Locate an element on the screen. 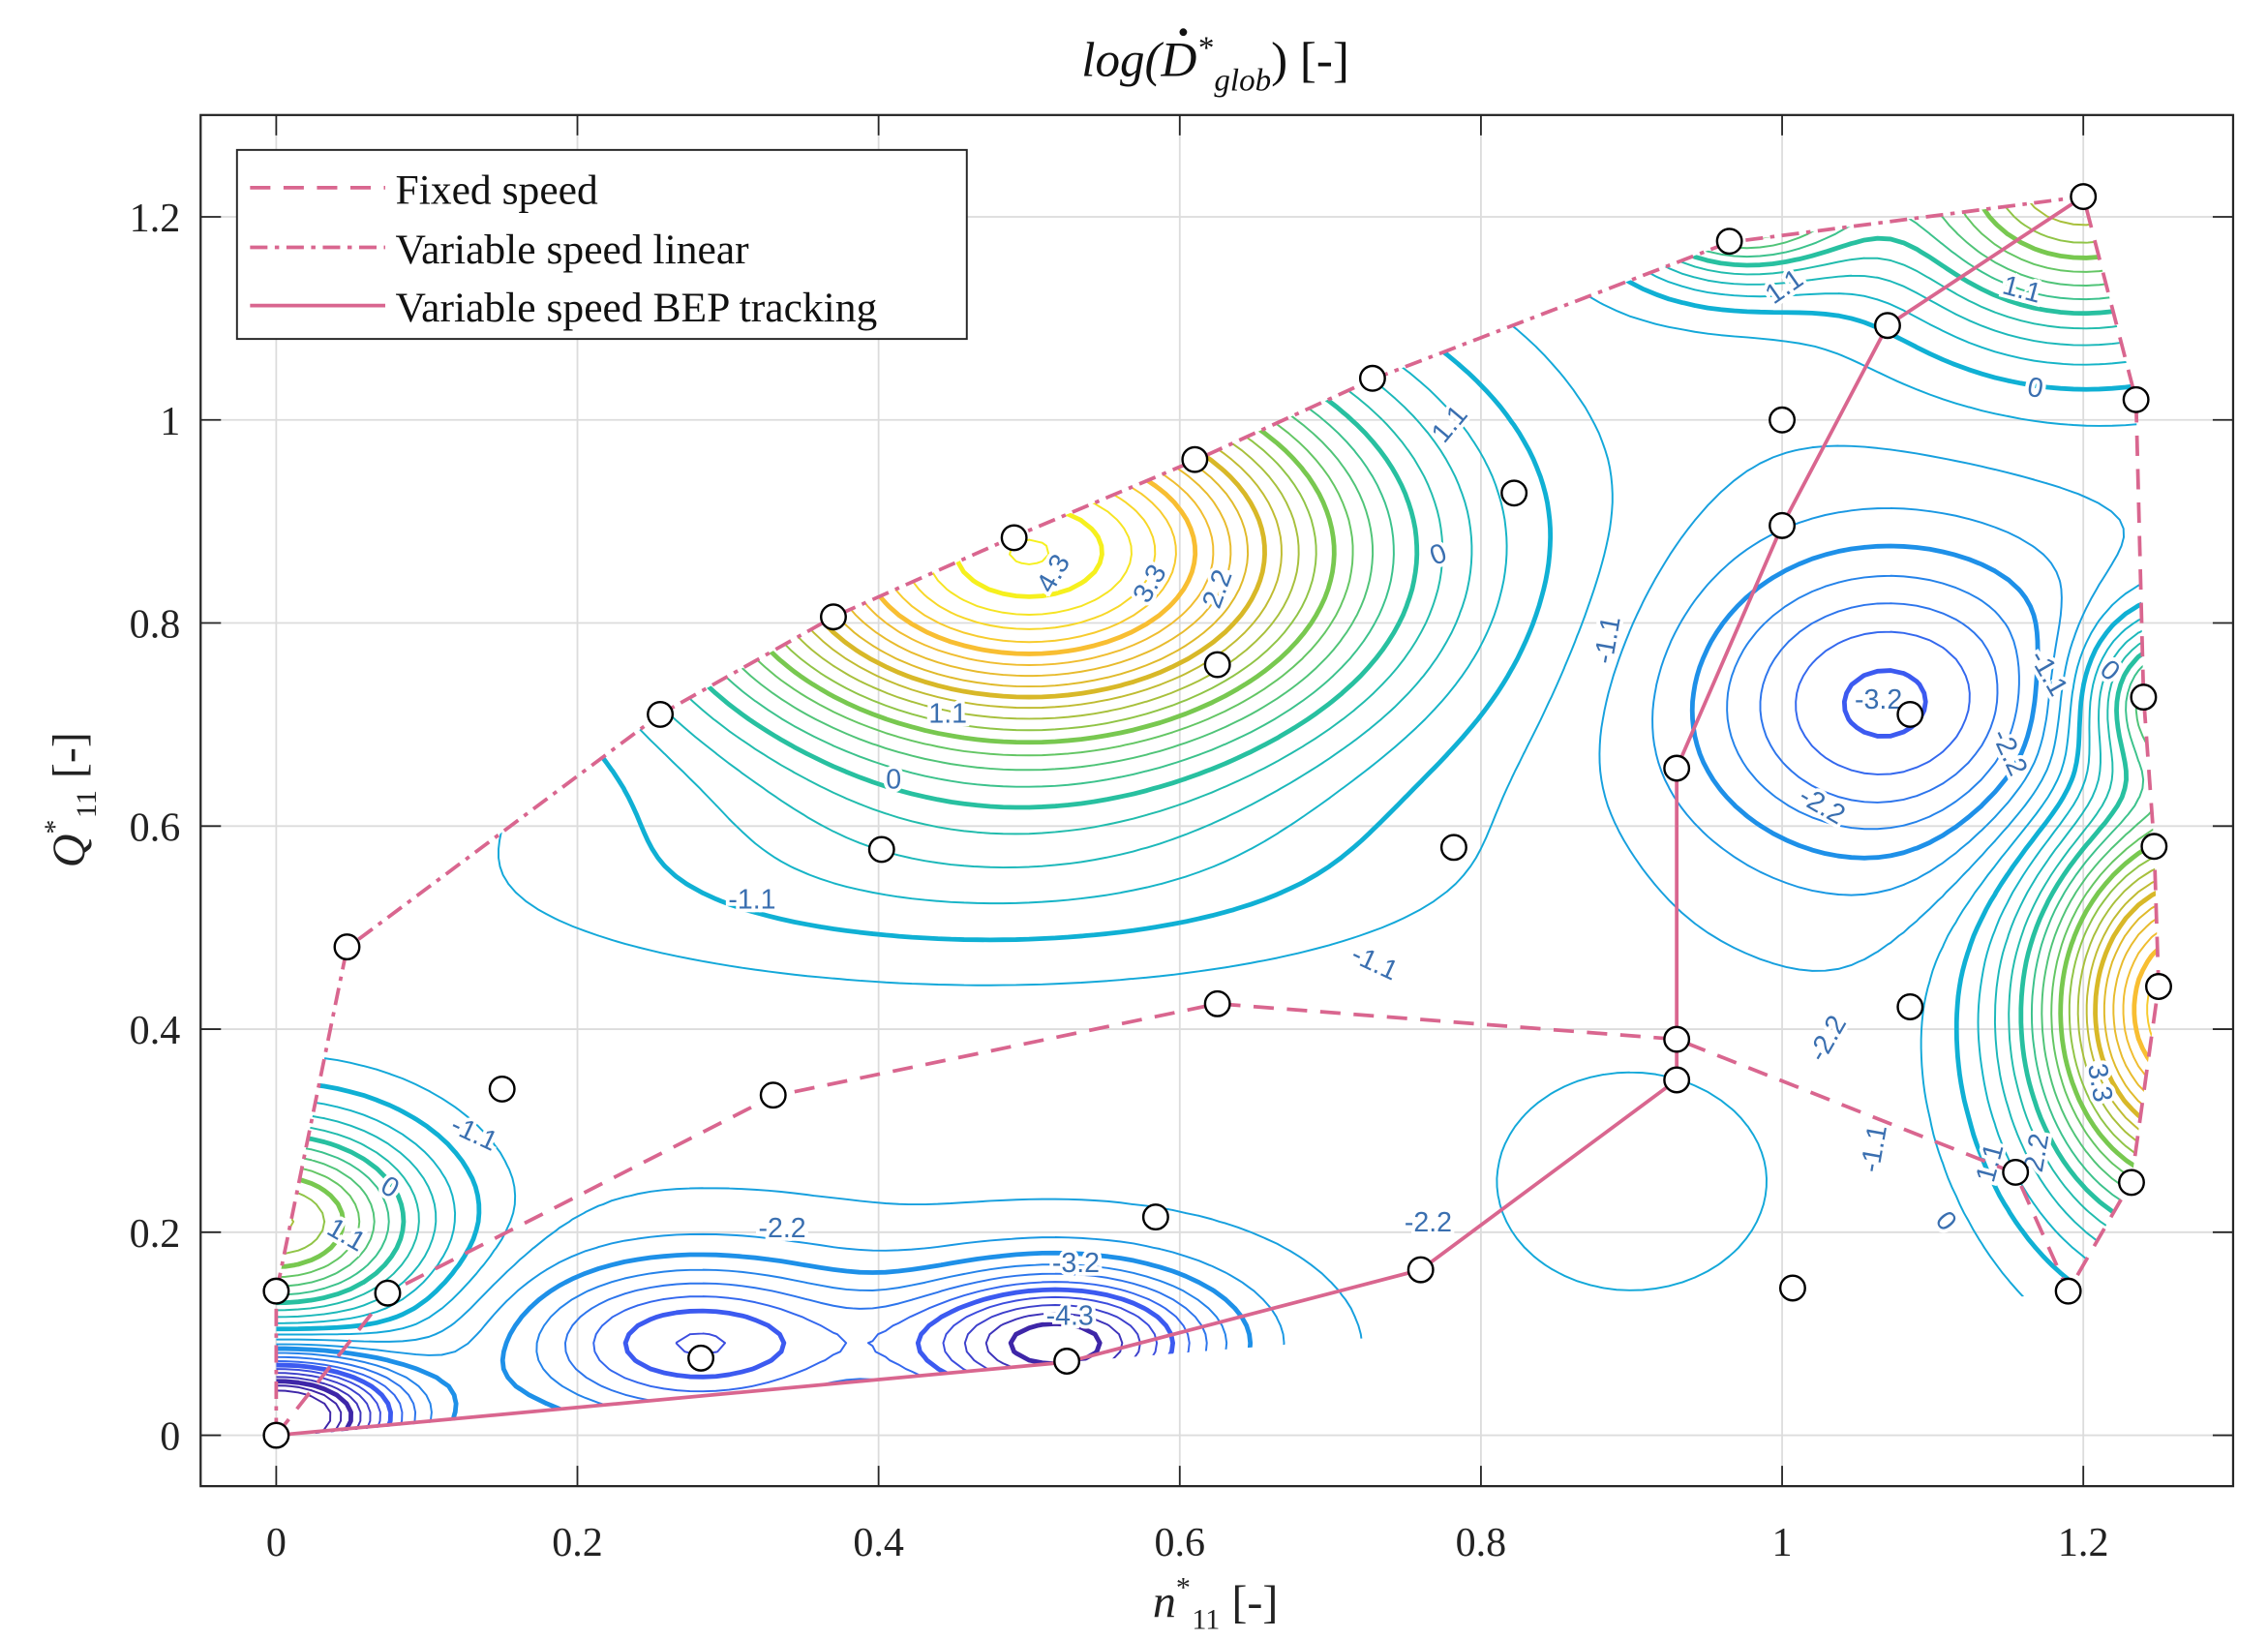 Image resolution: width=2268 pixels, height=1639 pixels. y-label-sub: 11 is located at coordinates (87, 804).